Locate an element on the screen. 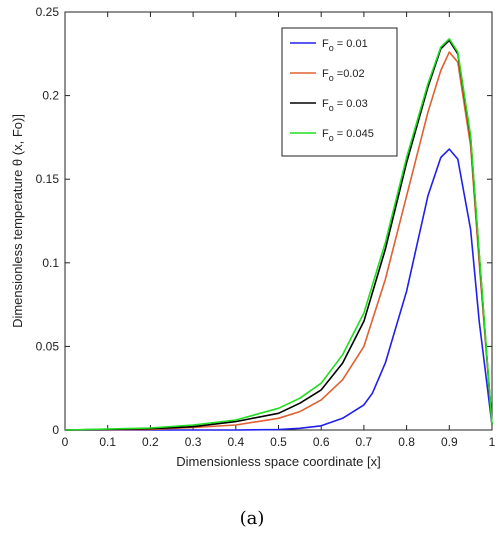 The image size is (504, 550). y-axis-label: Dimensionless temperature θ (x, Fo)] is located at coordinates (17, 221).